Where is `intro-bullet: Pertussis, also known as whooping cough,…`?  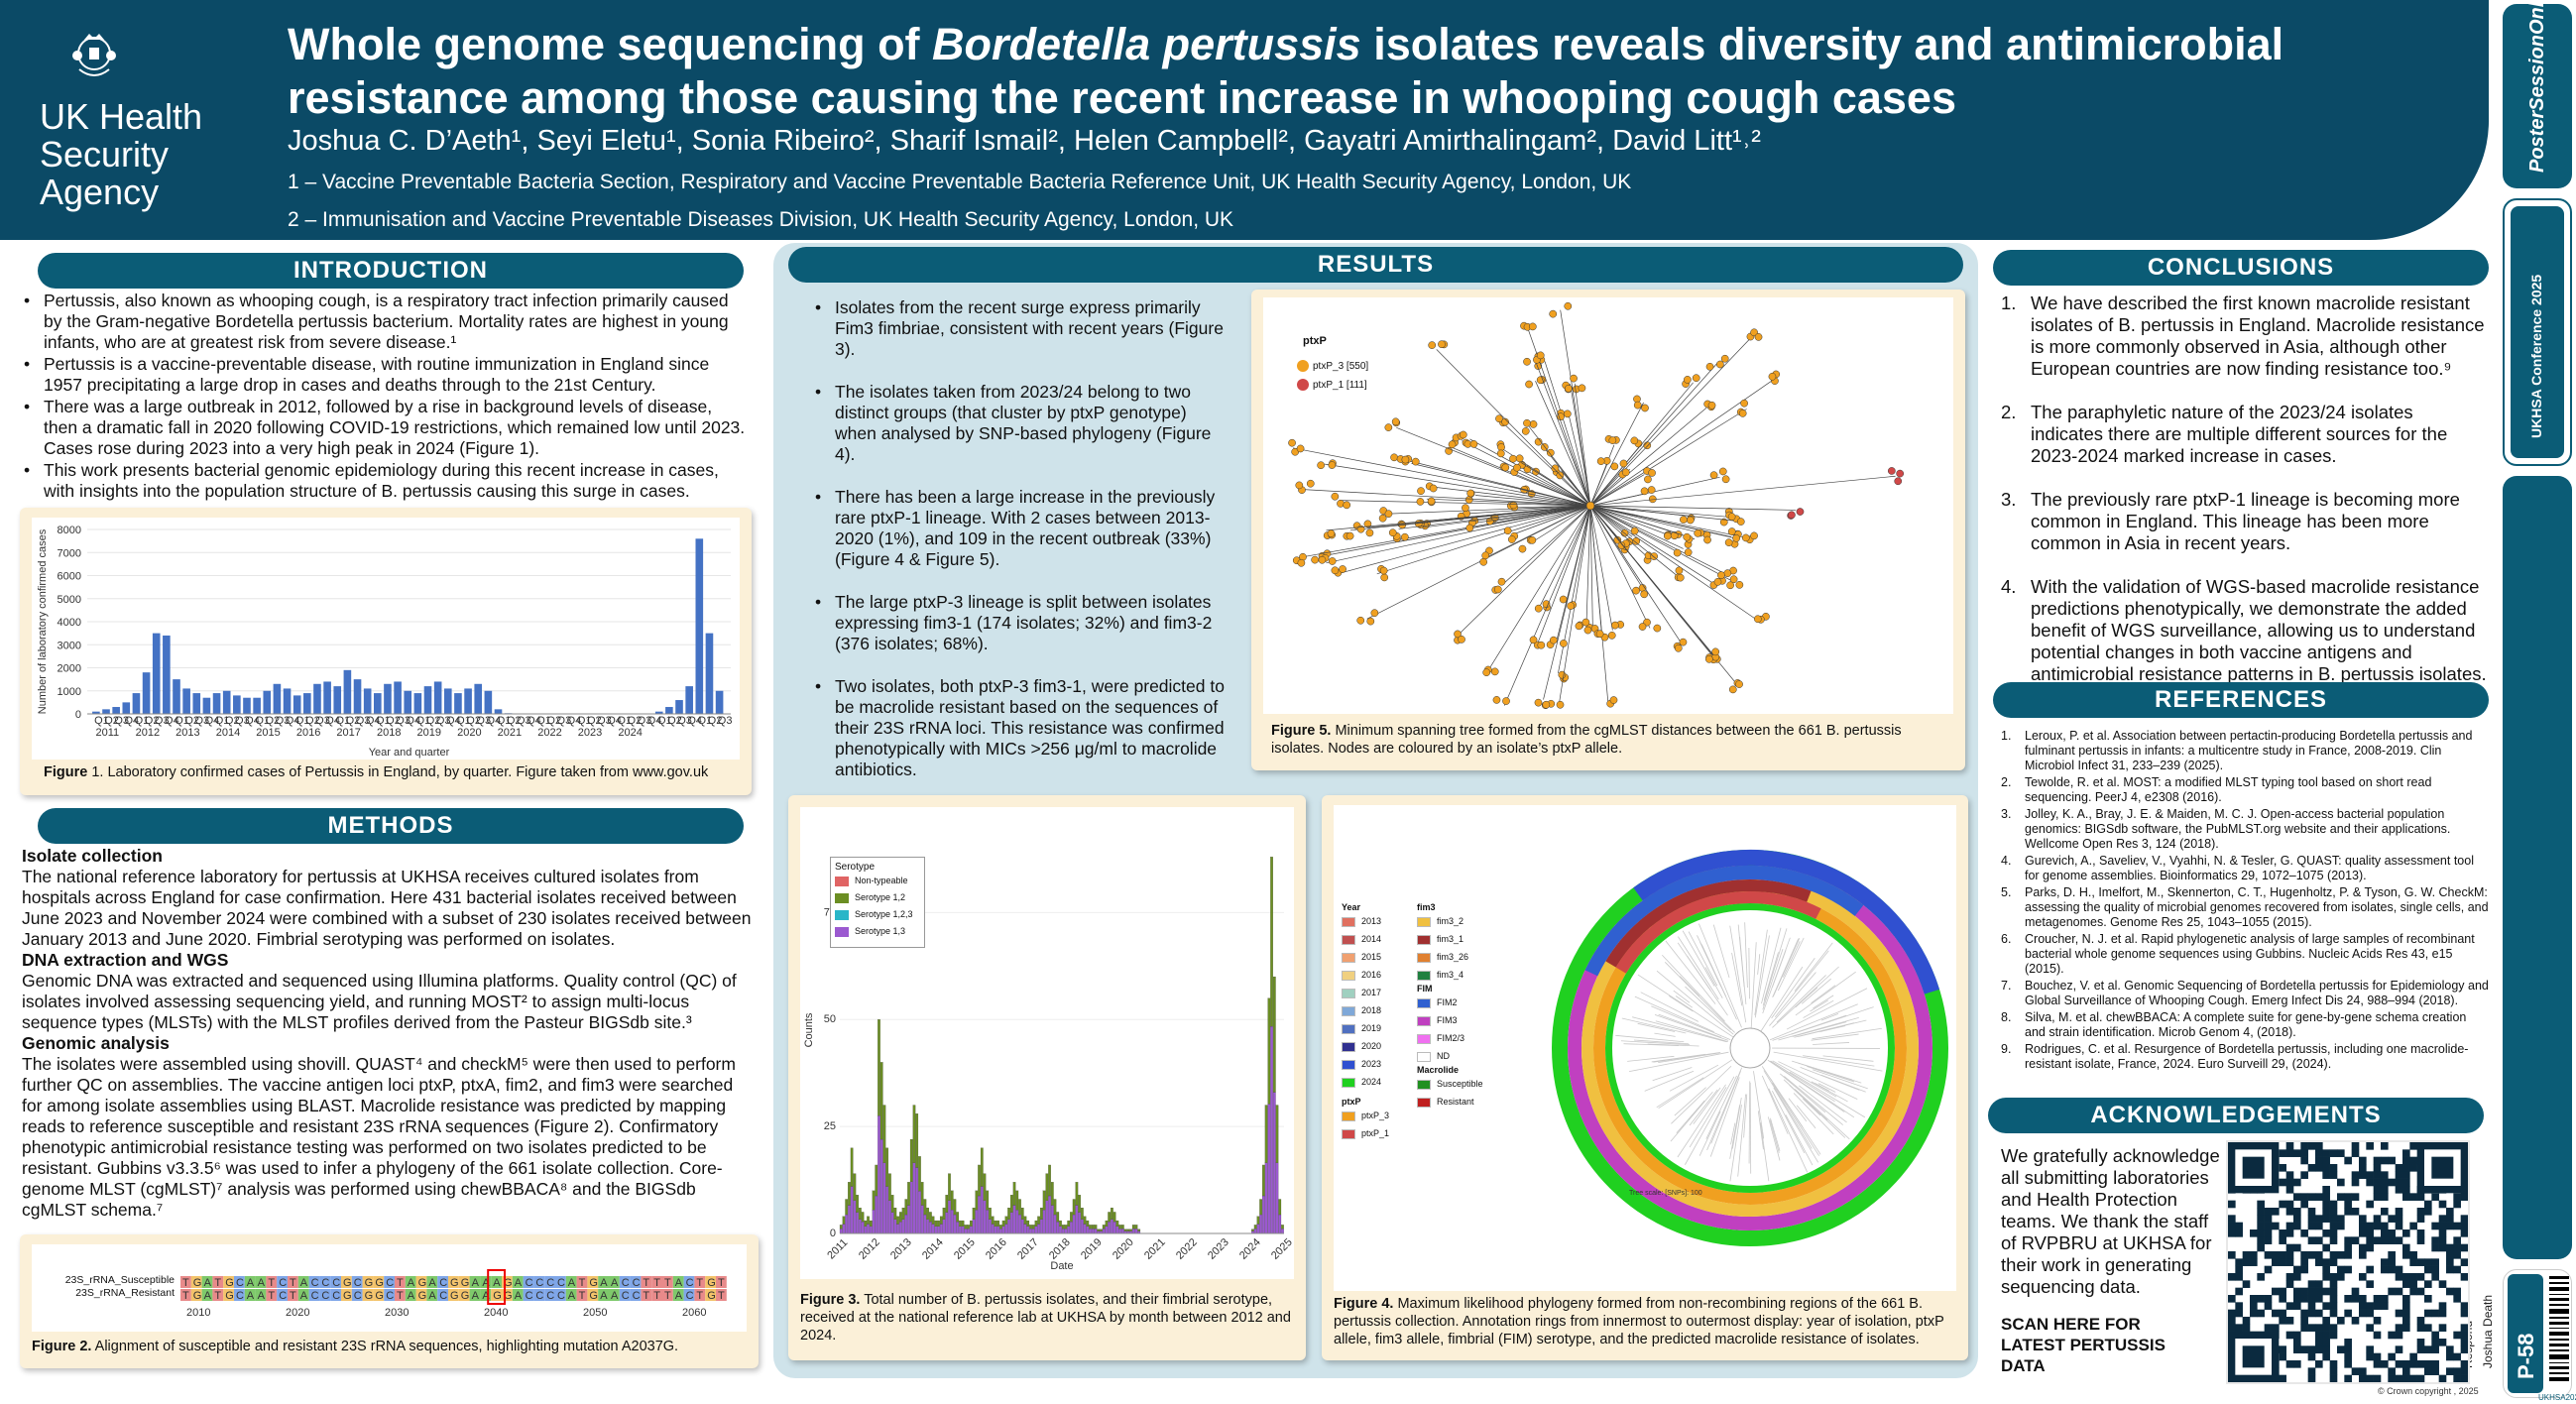 intro-bullet: Pertussis, also known as whooping cough,… is located at coordinates (387, 322).